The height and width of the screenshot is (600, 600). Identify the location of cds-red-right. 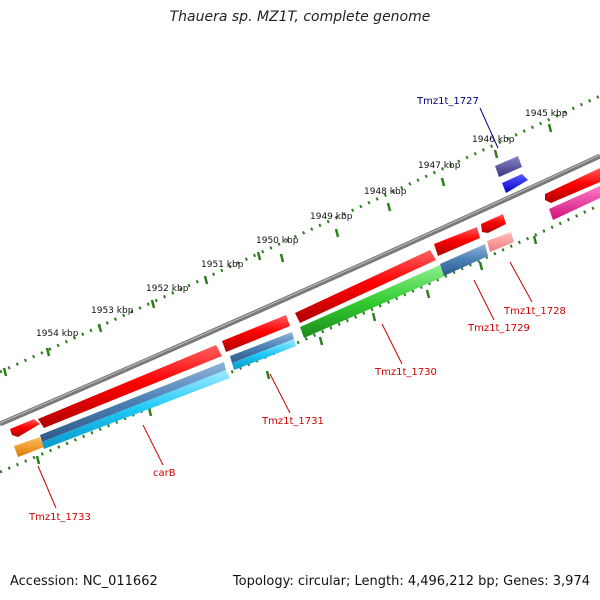
(572, 185).